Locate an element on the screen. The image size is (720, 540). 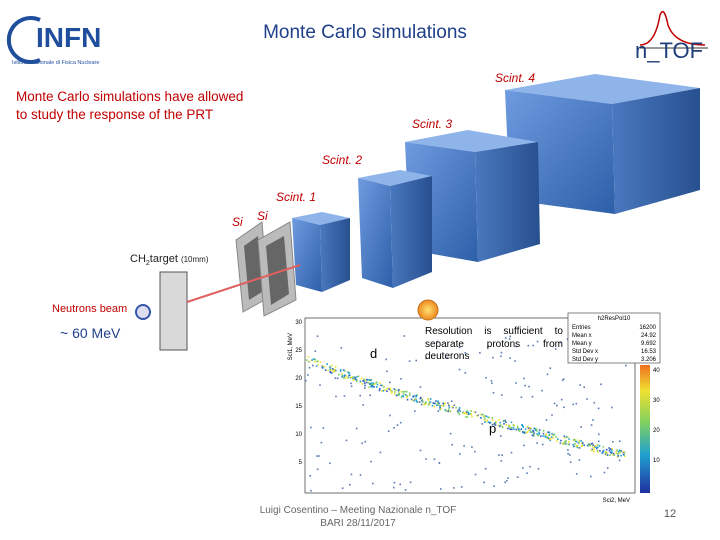
target-size: (10mm) is located at coordinates (195, 259).